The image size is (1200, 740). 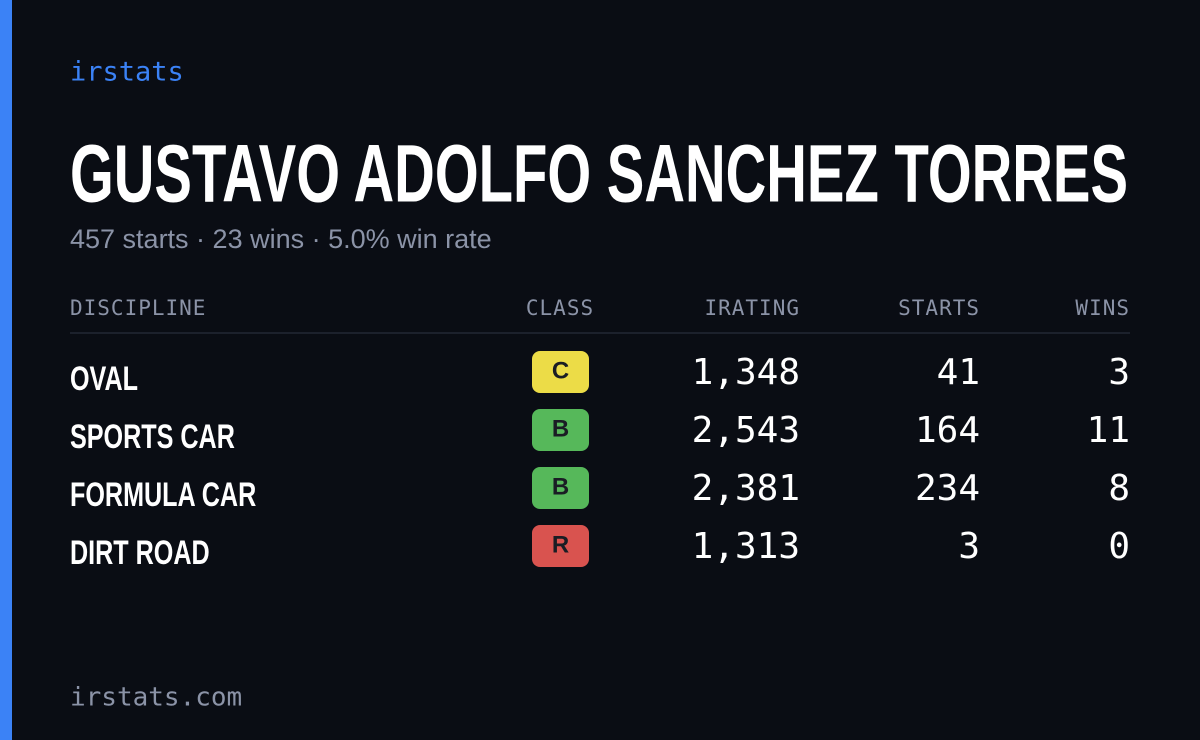 What do you see at coordinates (281, 239) in the screenshot?
I see `driver-summary: 457 starts · 23 wins · 5.0% win rate` at bounding box center [281, 239].